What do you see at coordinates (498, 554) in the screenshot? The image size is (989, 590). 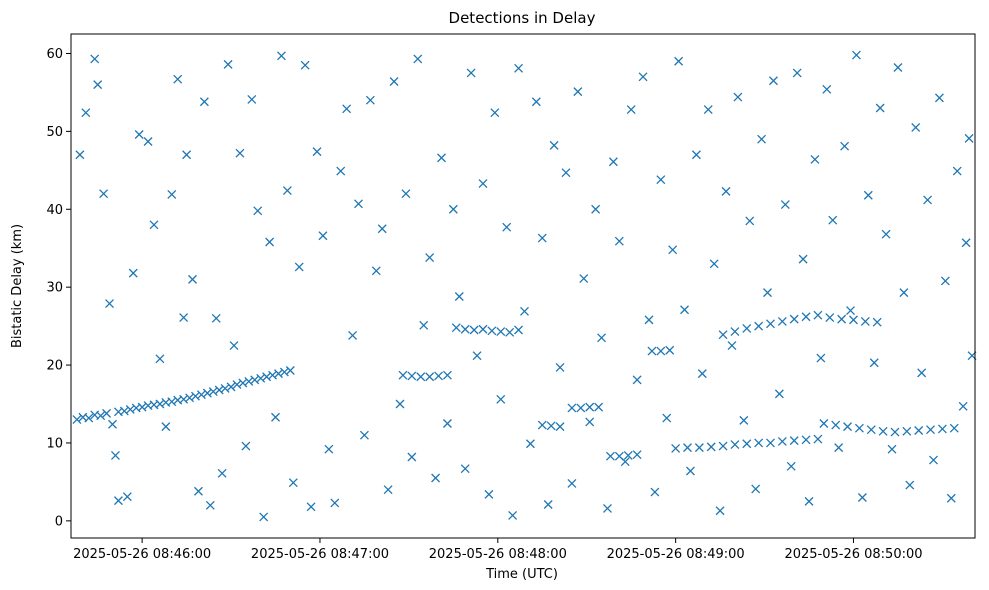 I see `x-tick-label: 2025-05-26 08:48:00` at bounding box center [498, 554].